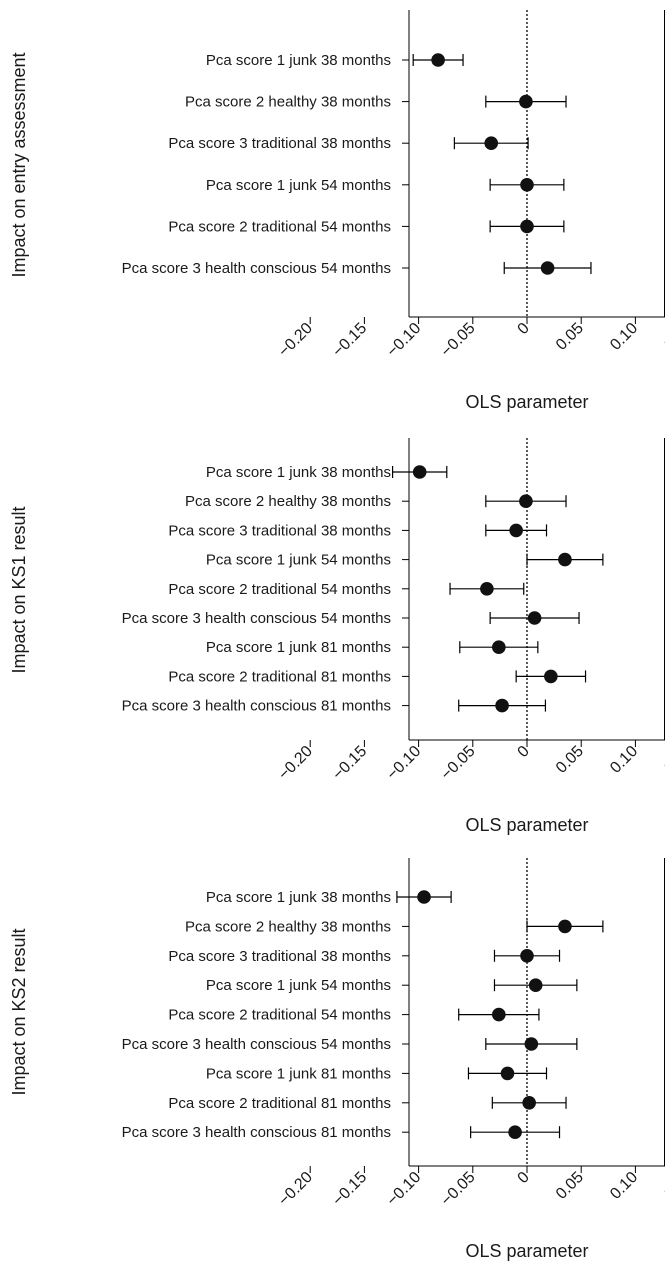 The image size is (665, 1262). What do you see at coordinates (19, 589) in the screenshot?
I see `y-axis-title: Impact on KS1 result` at bounding box center [19, 589].